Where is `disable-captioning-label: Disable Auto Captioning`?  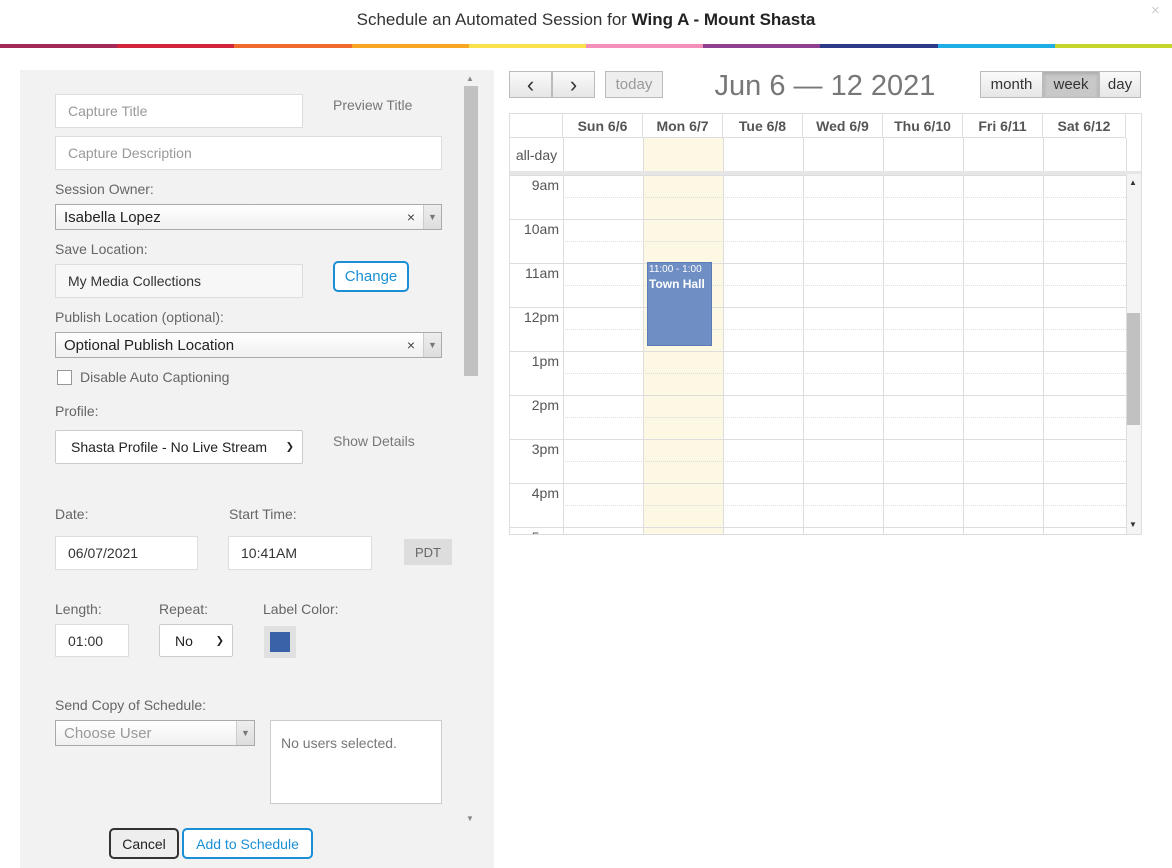
disable-captioning-label: Disable Auto Captioning is located at coordinates (155, 377).